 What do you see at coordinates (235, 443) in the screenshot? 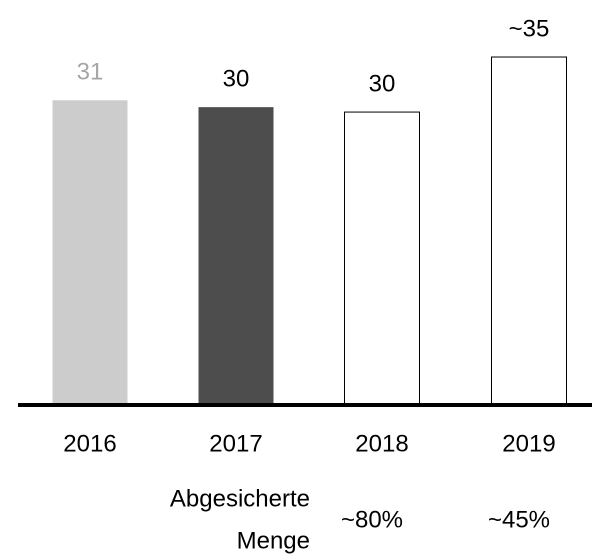
I see `x-tick-label: 2017` at bounding box center [235, 443].